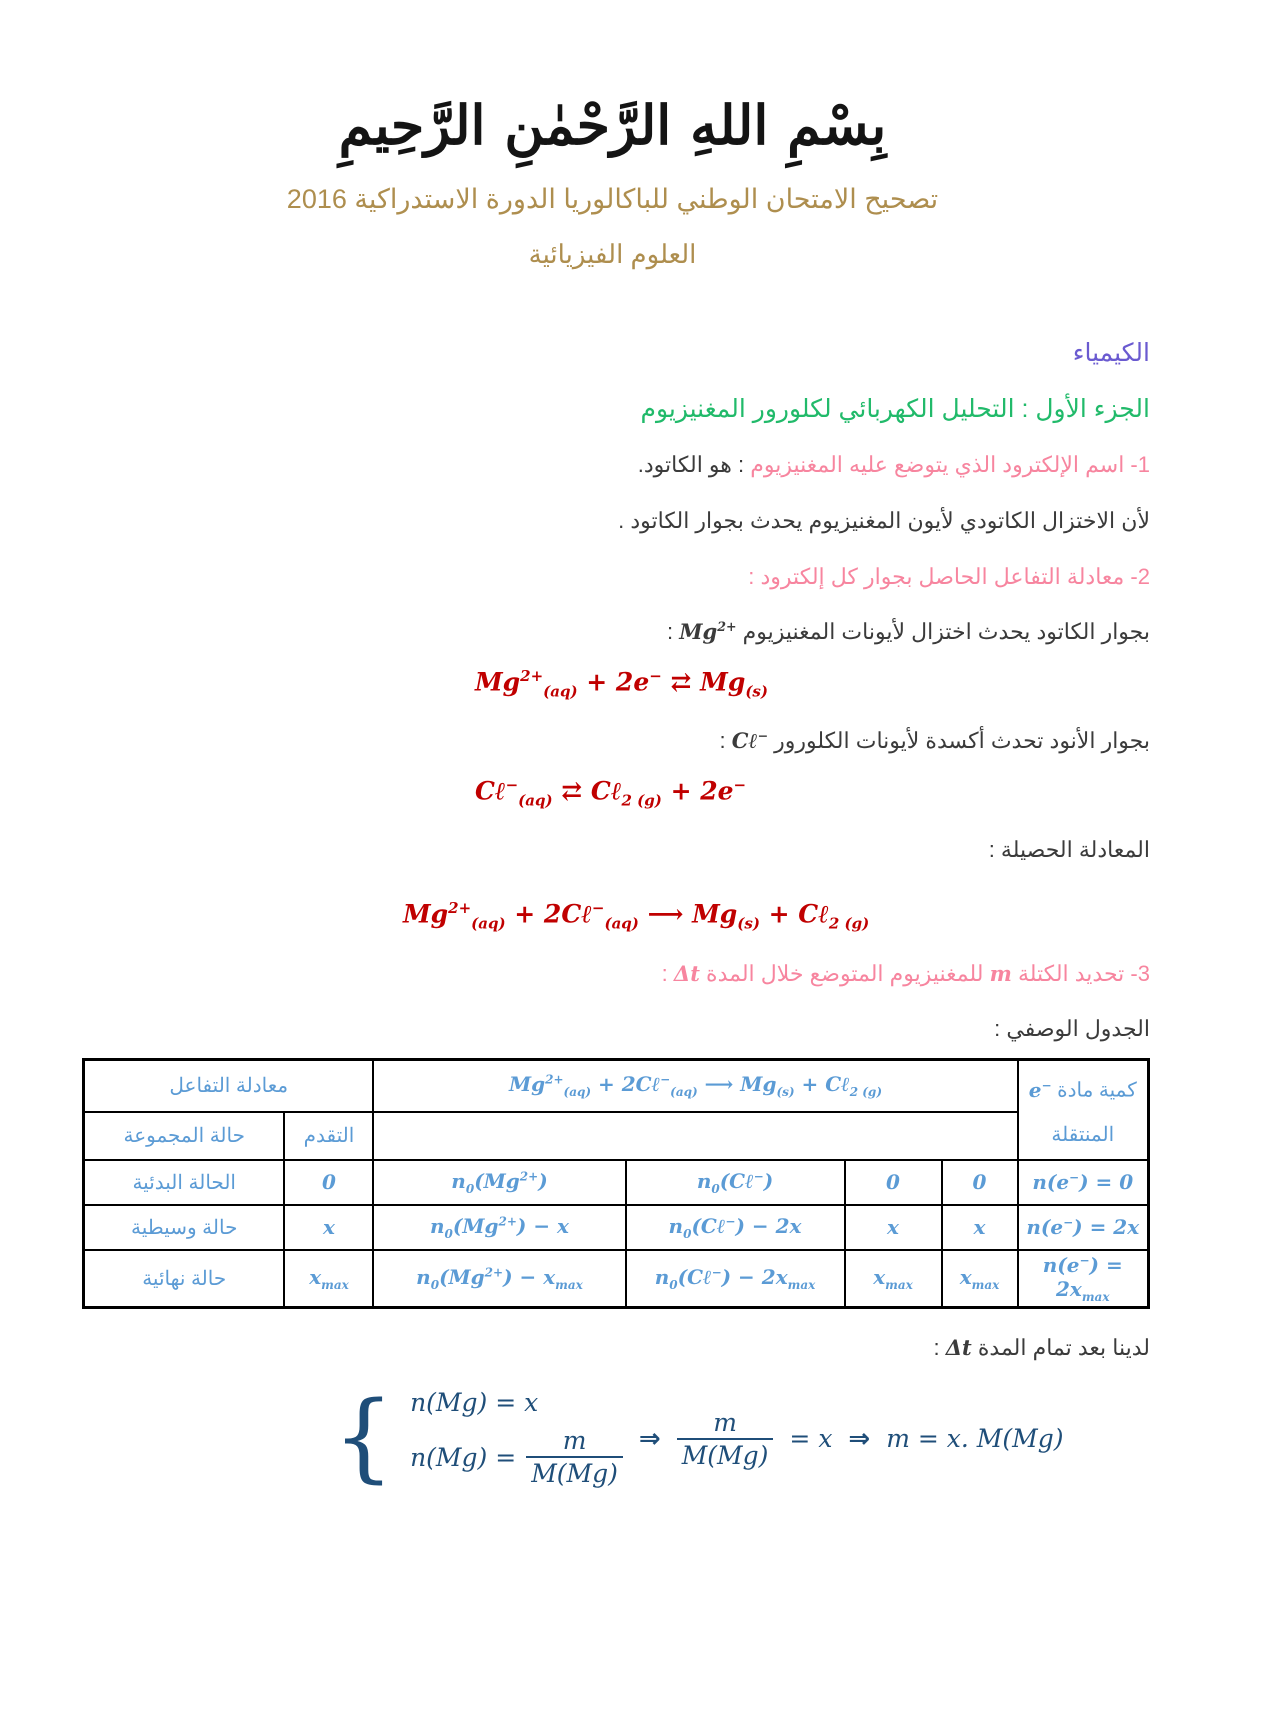  I want to click on anode-text: بجوار الأنود تحدث أكسدة لأيونات الكلورور, so click(962, 741).